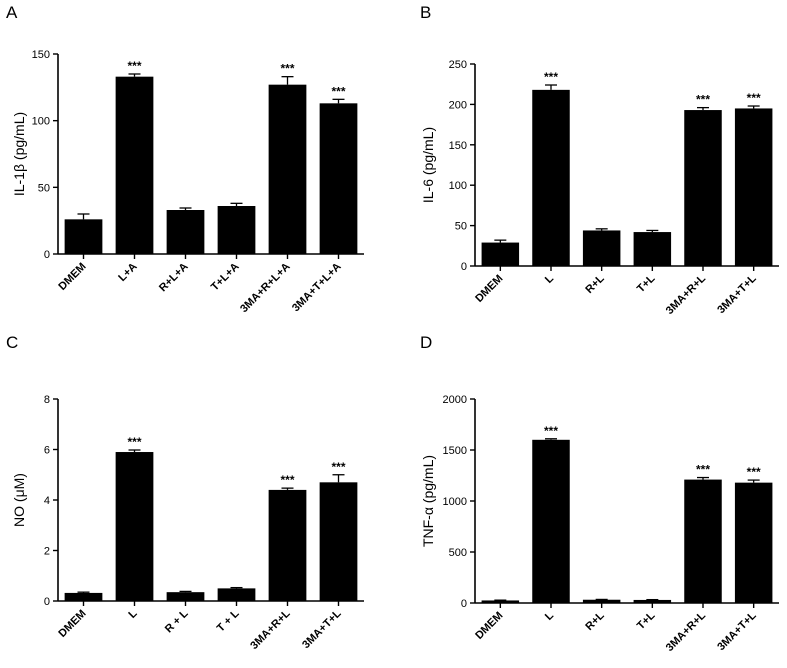 The image size is (787, 668). Describe the element at coordinates (19, 154) in the screenshot. I see `y-axis-title: IL-1β (pg/mL)` at that location.